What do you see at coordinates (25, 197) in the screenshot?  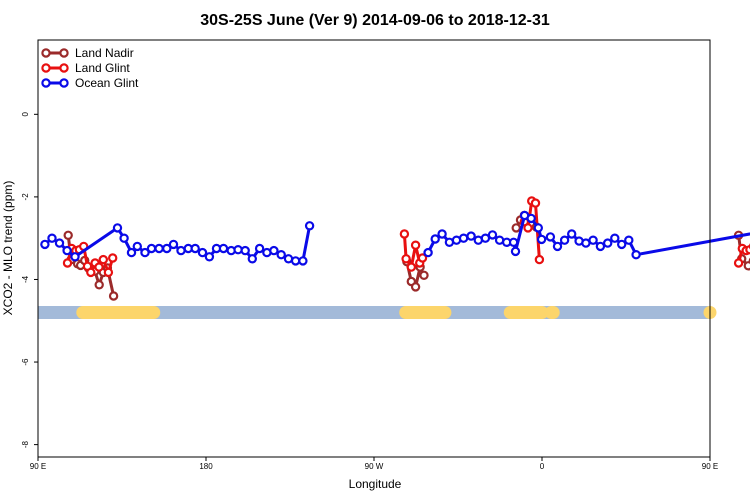 I see `y-tick-label: -2` at bounding box center [25, 197].